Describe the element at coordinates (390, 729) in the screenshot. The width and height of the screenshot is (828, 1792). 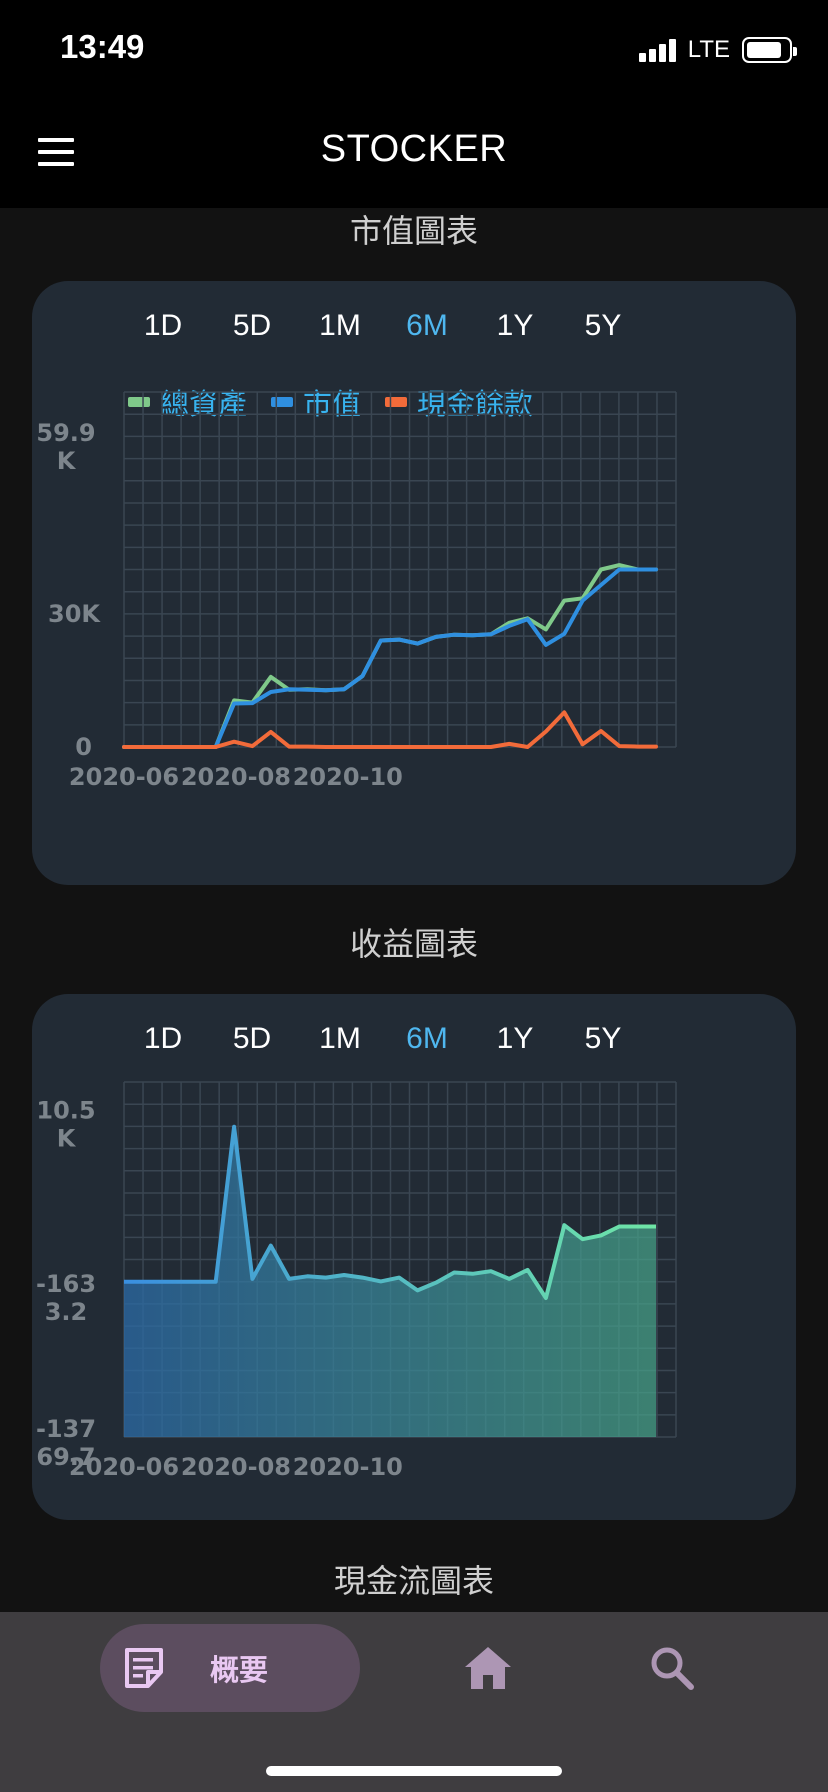
I see `cash-balance-line` at that location.